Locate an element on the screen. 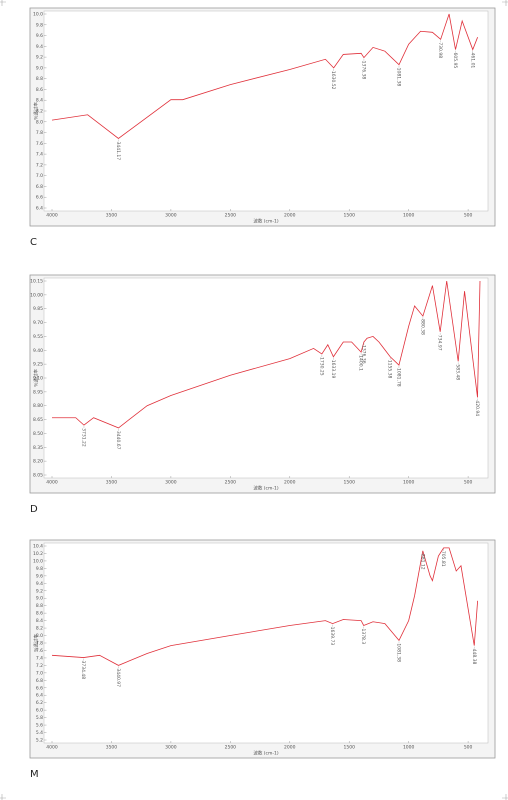 The height and width of the screenshot is (800, 508). y-tick-label: 5.2 is located at coordinates (39, 741).